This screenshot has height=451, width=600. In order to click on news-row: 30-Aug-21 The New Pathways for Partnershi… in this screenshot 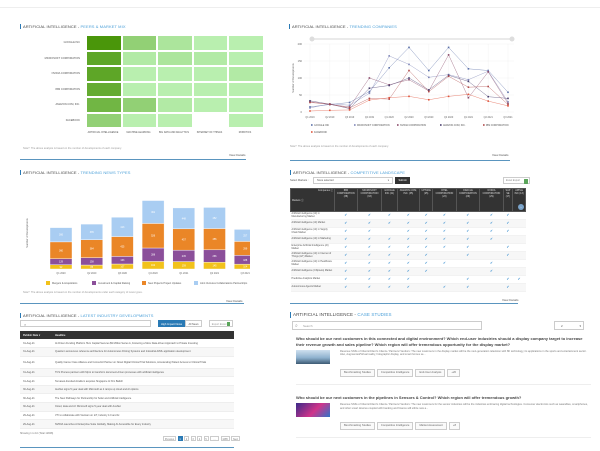, I will do `click(127, 398)`.